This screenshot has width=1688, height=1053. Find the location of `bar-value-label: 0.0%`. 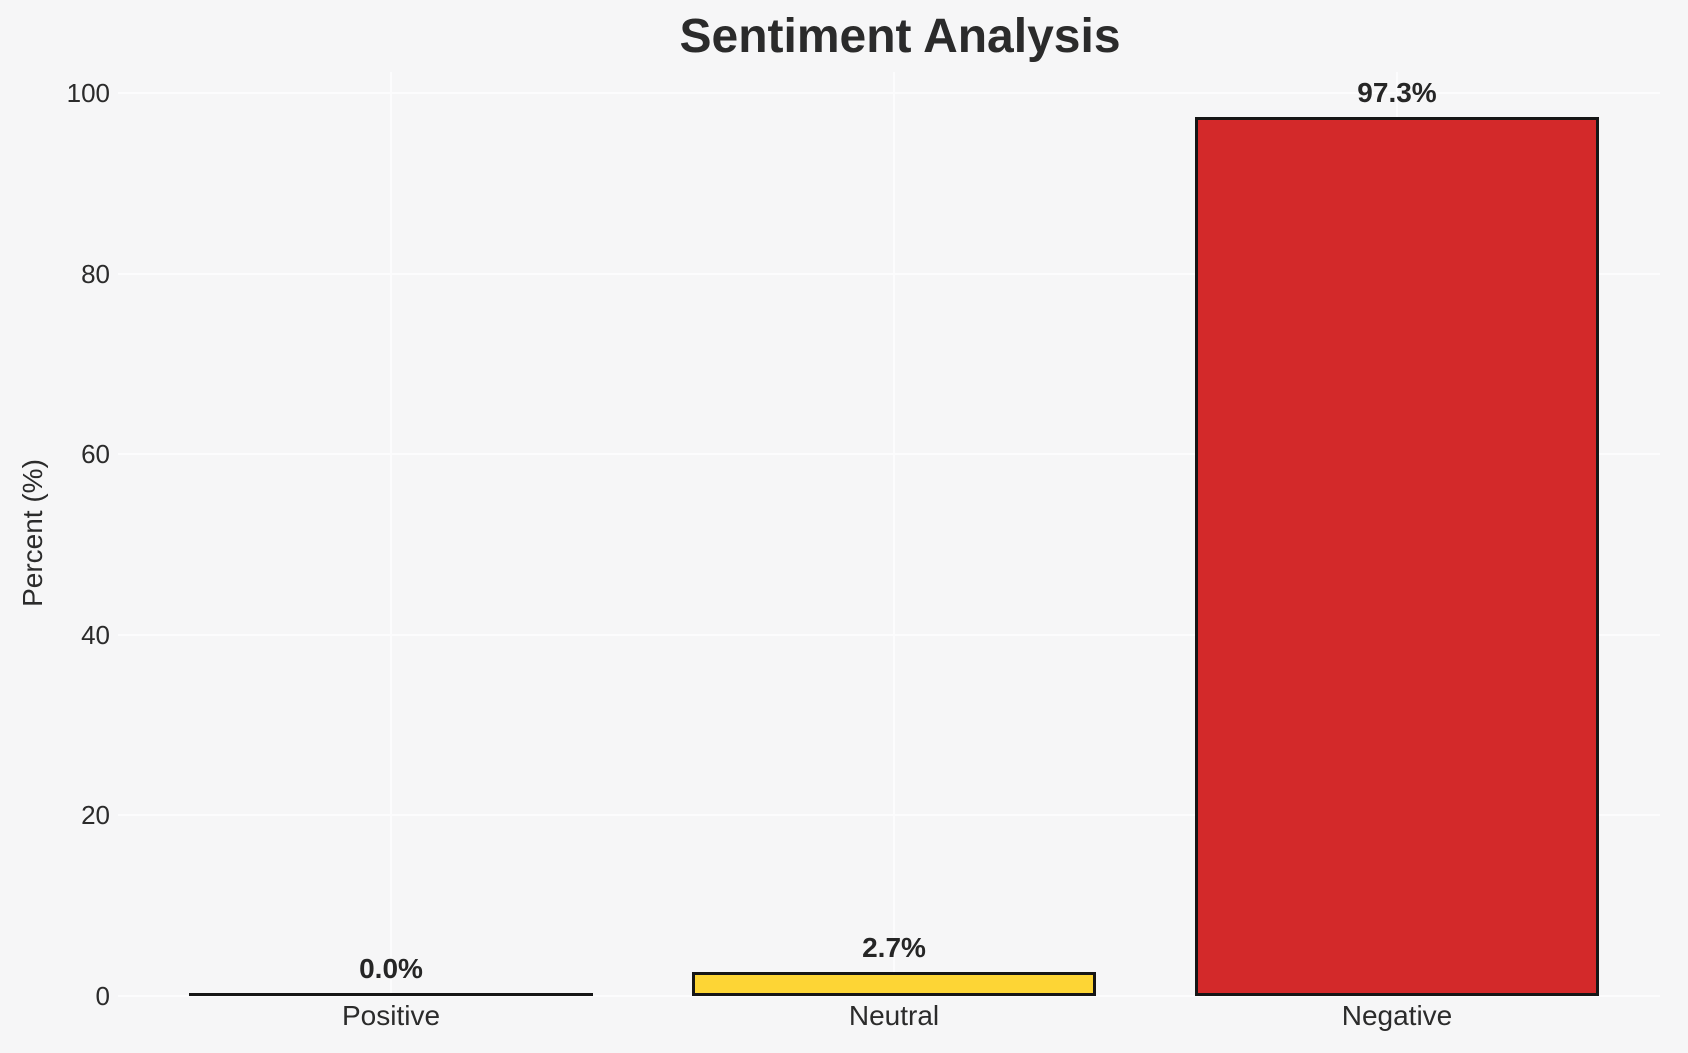

bar-value-label: 0.0% is located at coordinates (391, 968).